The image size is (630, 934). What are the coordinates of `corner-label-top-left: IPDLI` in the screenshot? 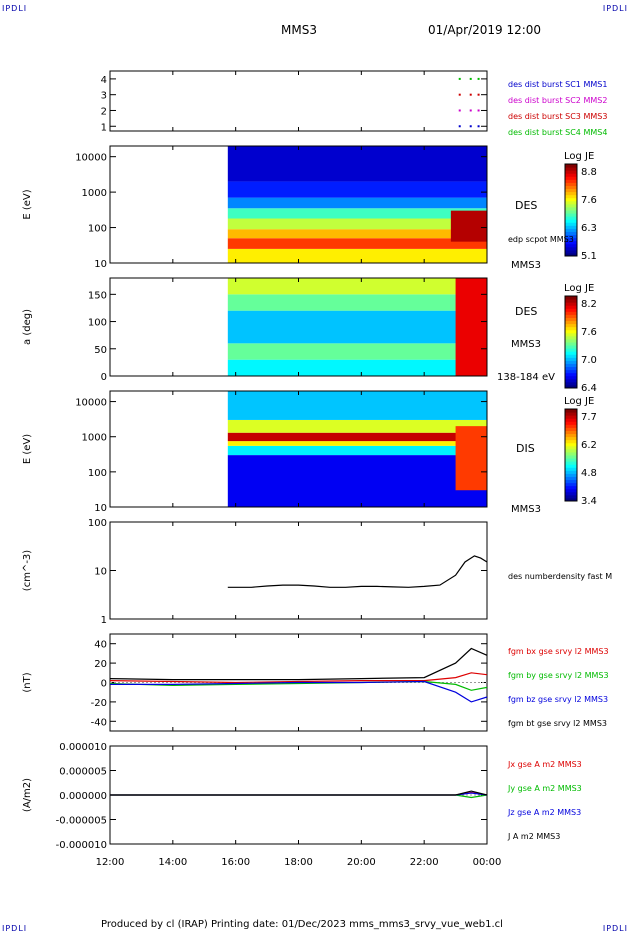 It's located at (15, 8).